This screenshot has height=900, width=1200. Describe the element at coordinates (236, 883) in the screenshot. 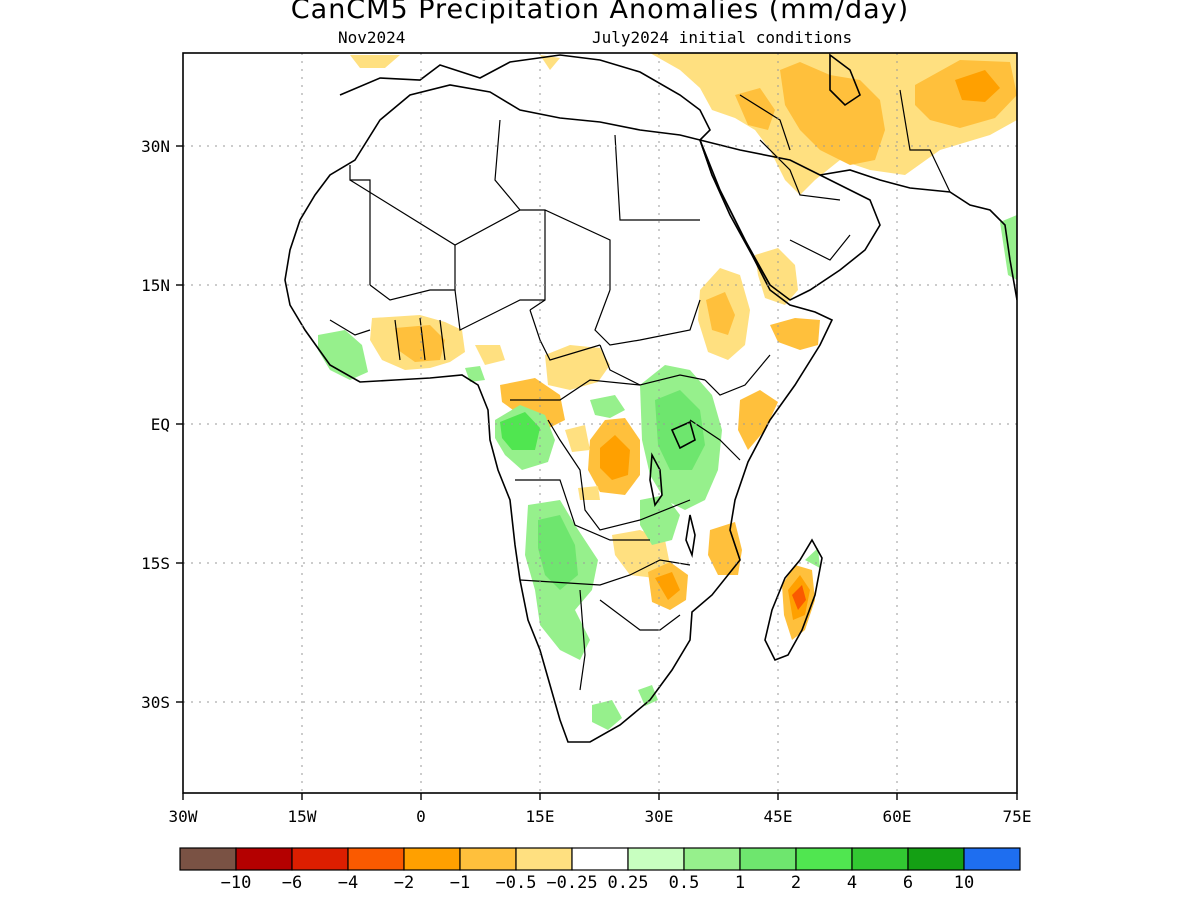

I see `colorbar-label: −10` at that location.